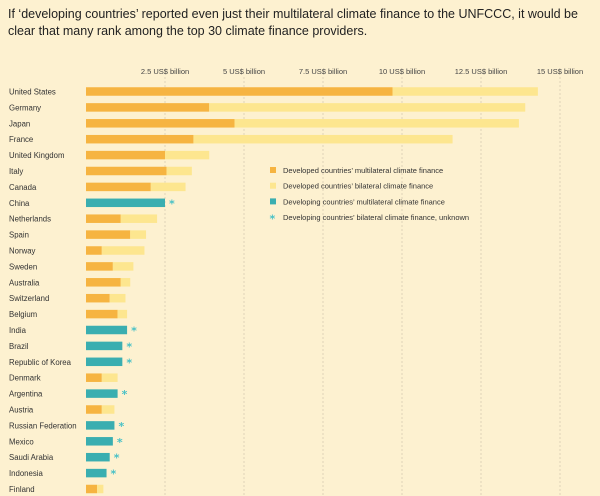  Describe the element at coordinates (25, 107) in the screenshot. I see `category-label: Germany` at that location.